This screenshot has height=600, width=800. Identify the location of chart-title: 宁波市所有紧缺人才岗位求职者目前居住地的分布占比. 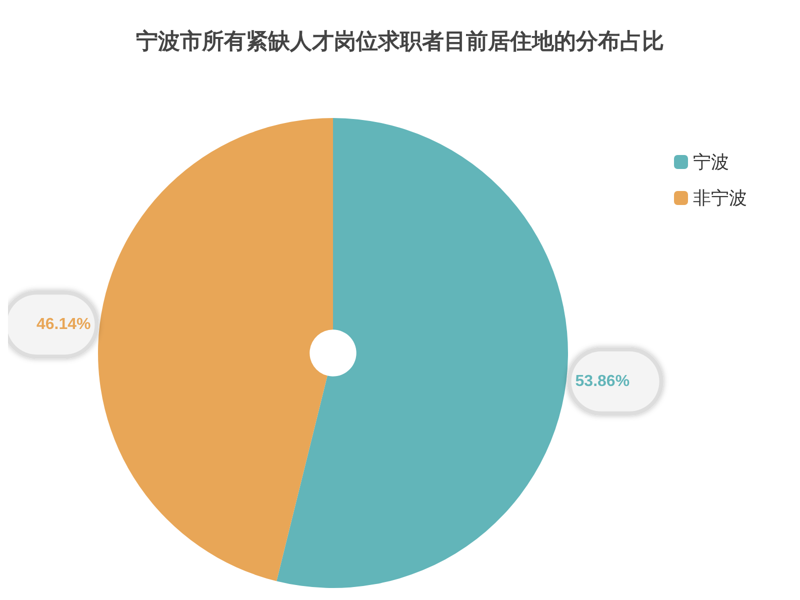
(400, 41).